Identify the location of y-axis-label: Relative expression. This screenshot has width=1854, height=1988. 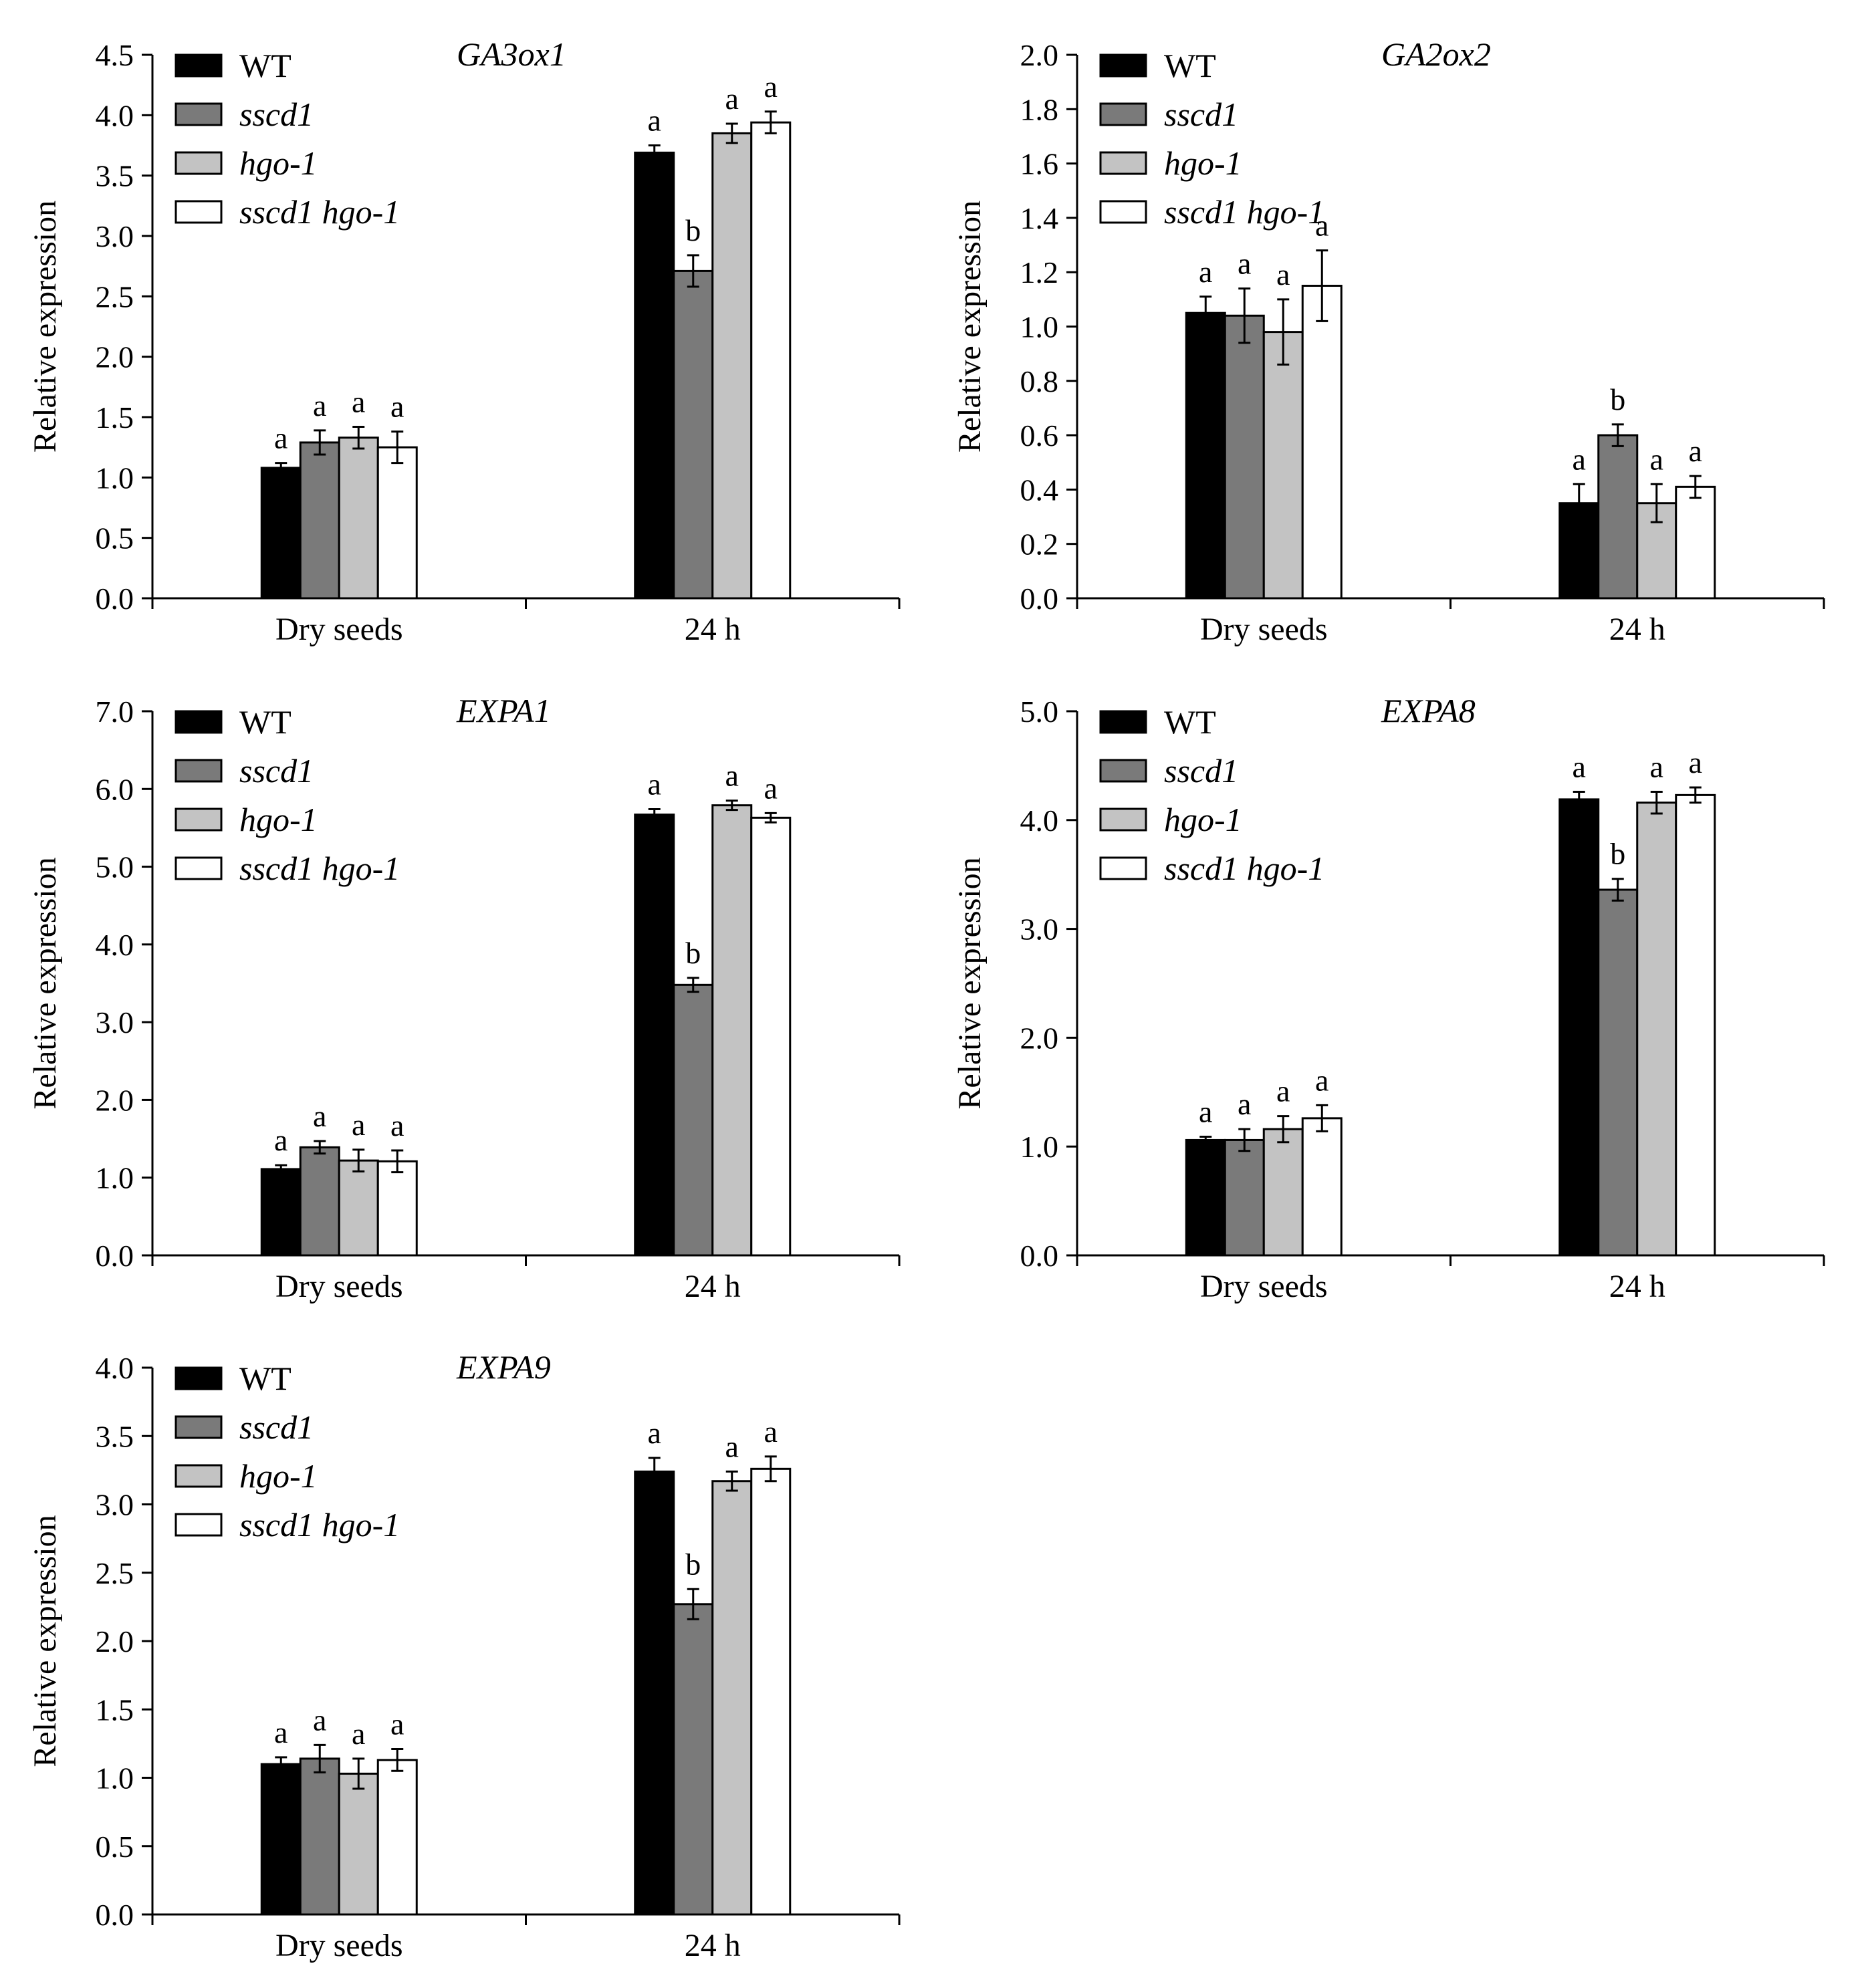
(970, 327).